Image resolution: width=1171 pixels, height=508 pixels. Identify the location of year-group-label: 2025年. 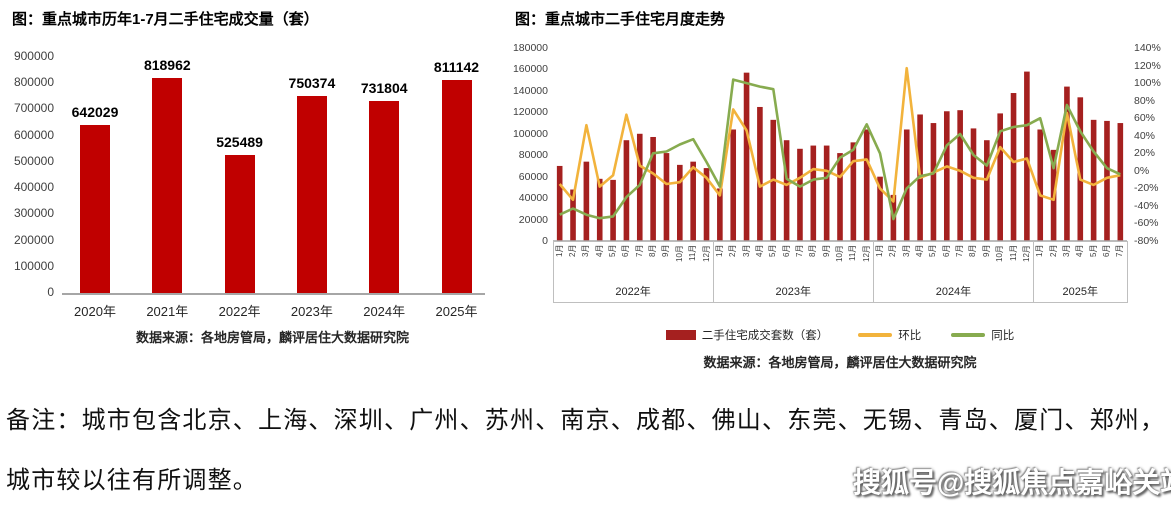
(1080, 292).